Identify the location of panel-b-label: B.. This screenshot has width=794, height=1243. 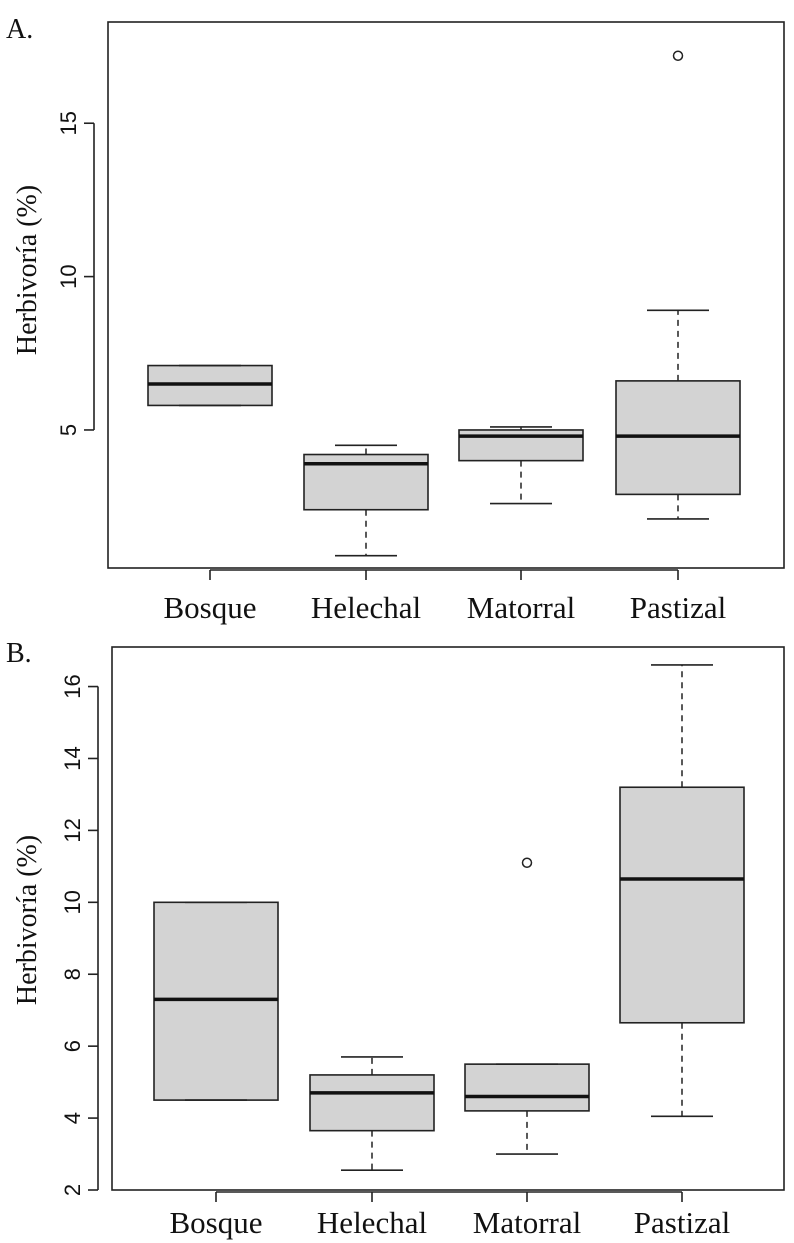
(19, 653).